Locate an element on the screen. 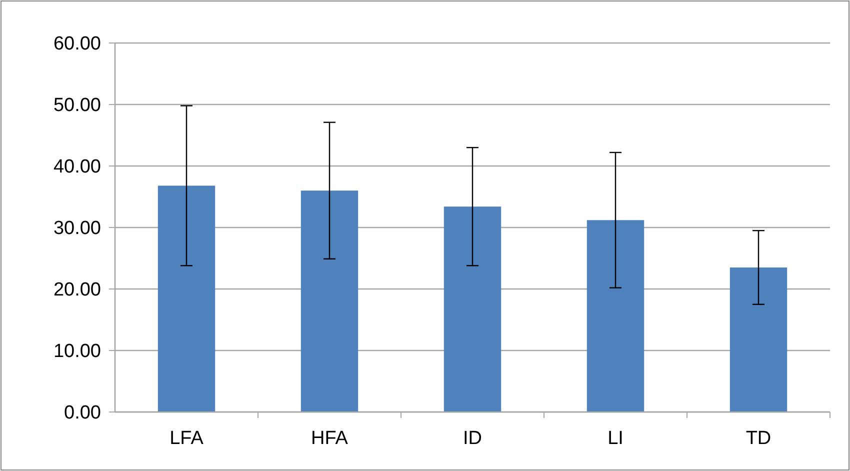 The image size is (850, 471). x-tick-label: LI is located at coordinates (616, 438).